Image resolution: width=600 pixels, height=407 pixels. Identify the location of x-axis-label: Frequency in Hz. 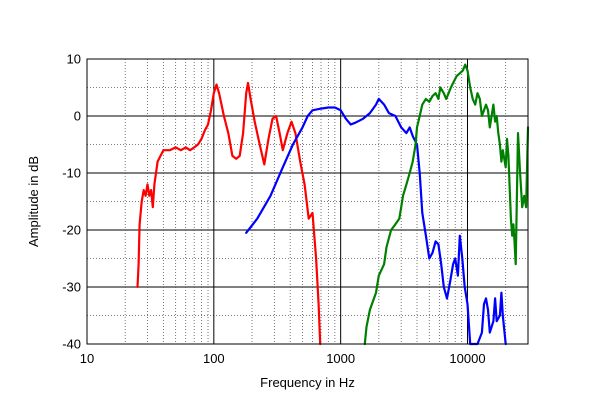
(307, 382).